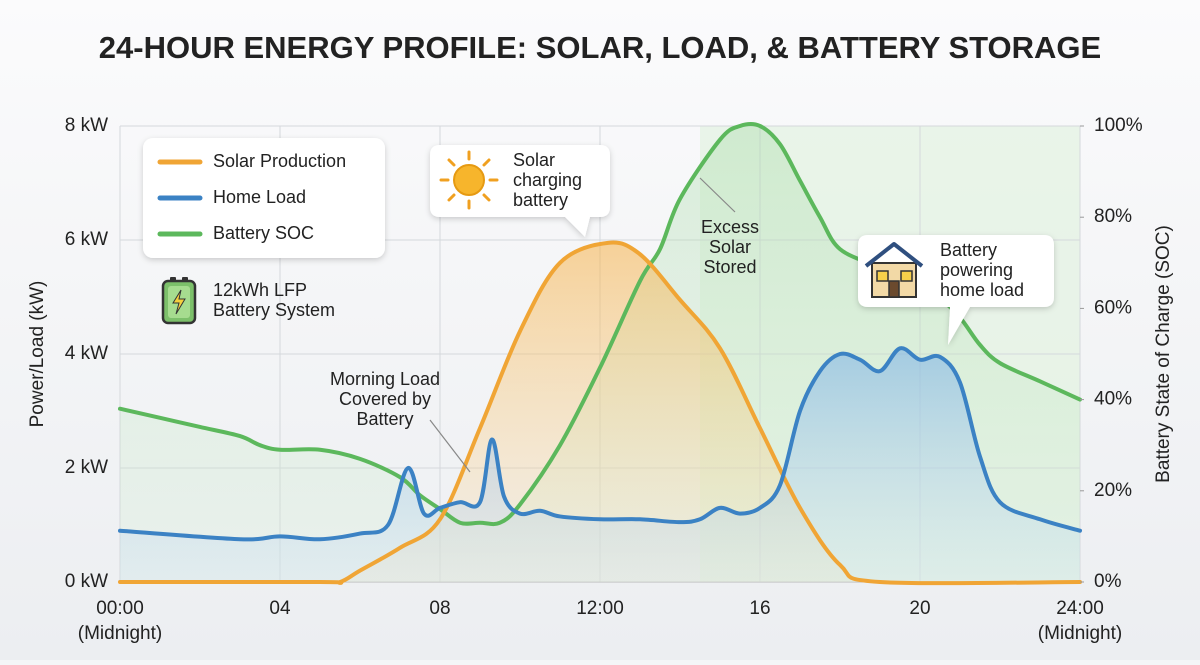 This screenshot has height=665, width=1200. What do you see at coordinates (1108, 581) in the screenshot?
I see `y2-tick-label: 0%` at bounding box center [1108, 581].